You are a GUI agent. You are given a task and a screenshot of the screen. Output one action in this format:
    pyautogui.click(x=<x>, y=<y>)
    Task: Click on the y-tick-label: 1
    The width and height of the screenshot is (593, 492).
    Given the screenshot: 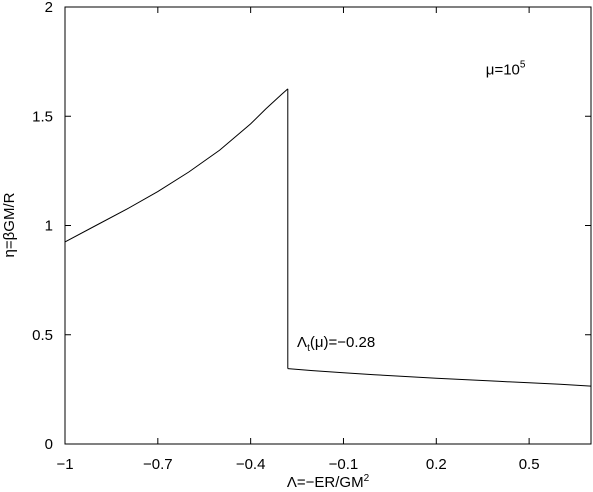 What is the action you would take?
    pyautogui.click(x=49, y=226)
    